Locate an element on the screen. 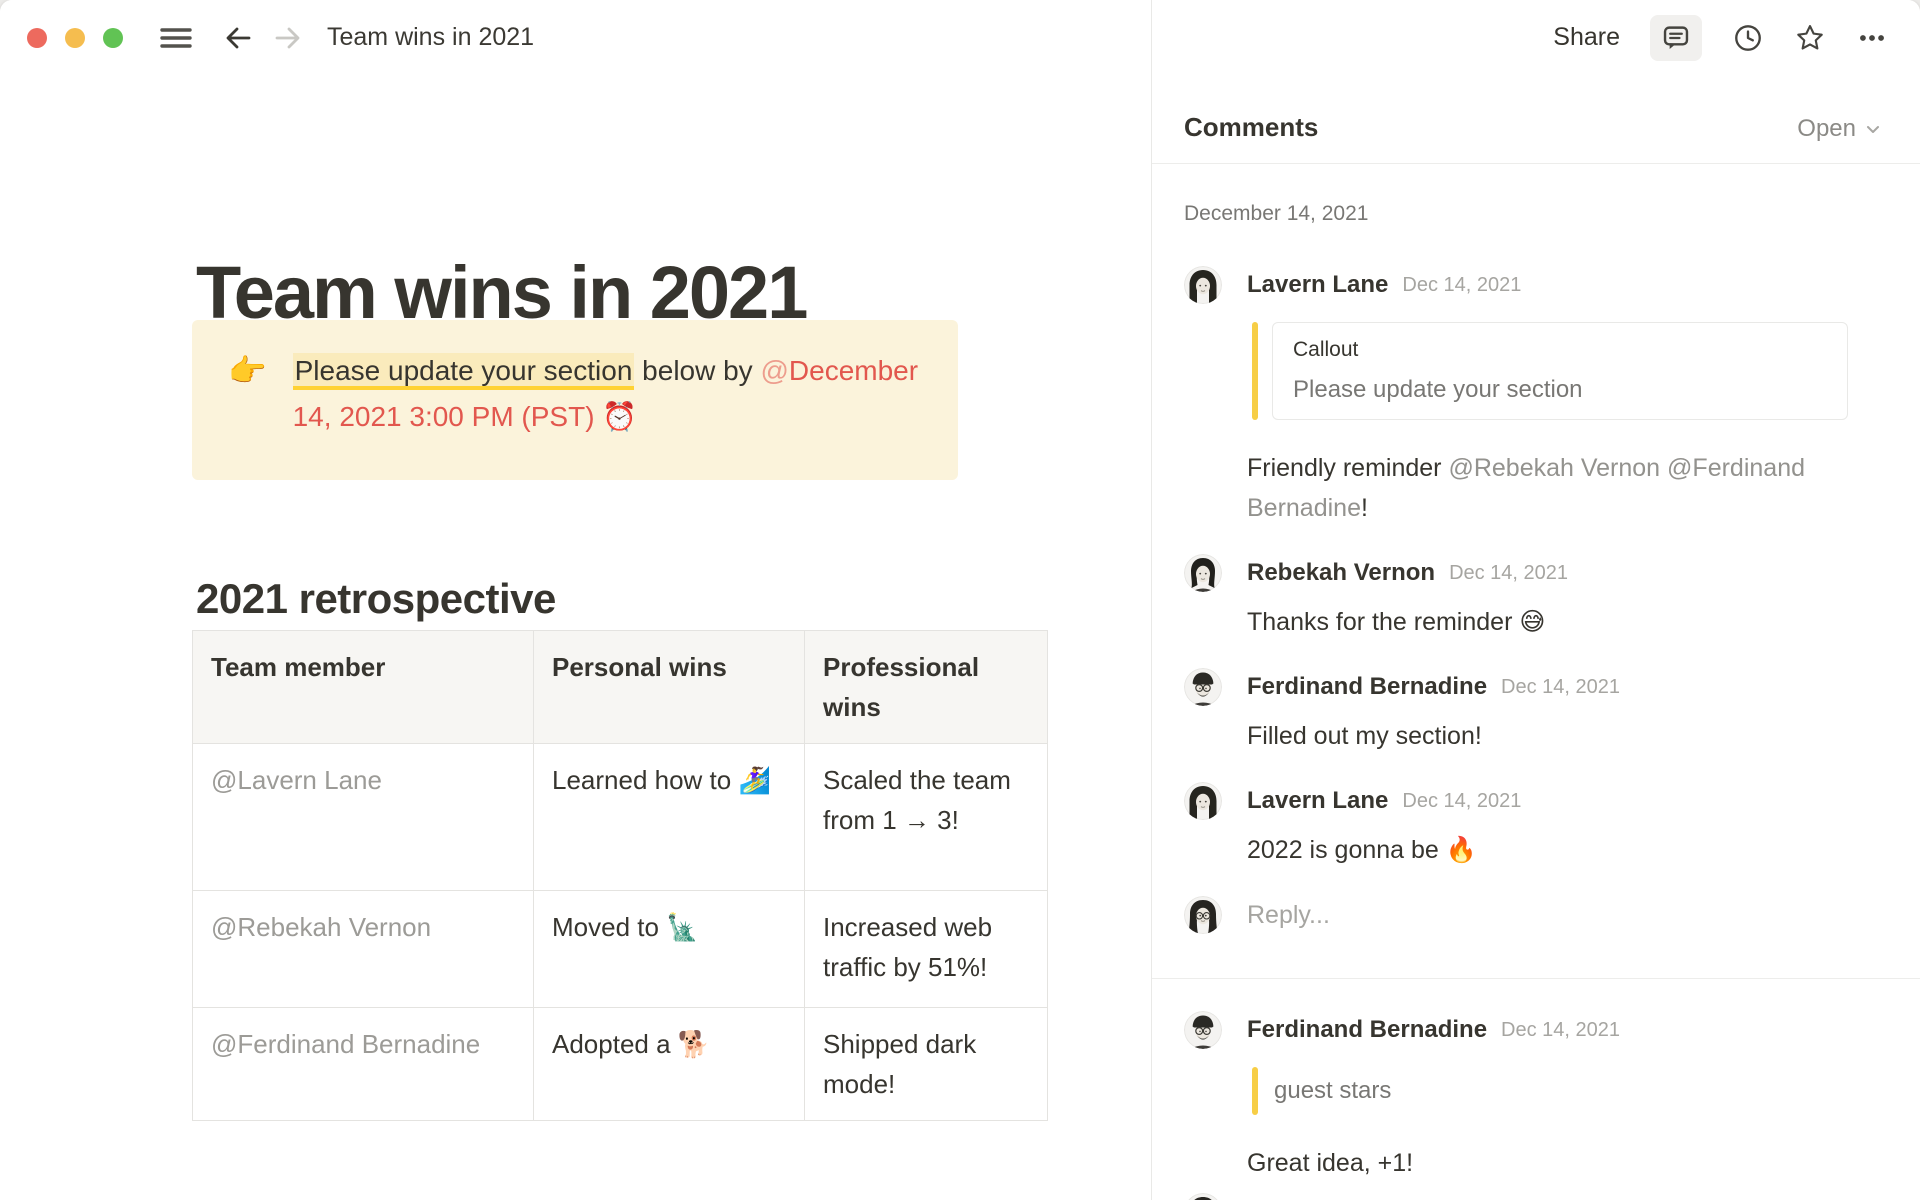  window-controls is located at coordinates (75, 37).